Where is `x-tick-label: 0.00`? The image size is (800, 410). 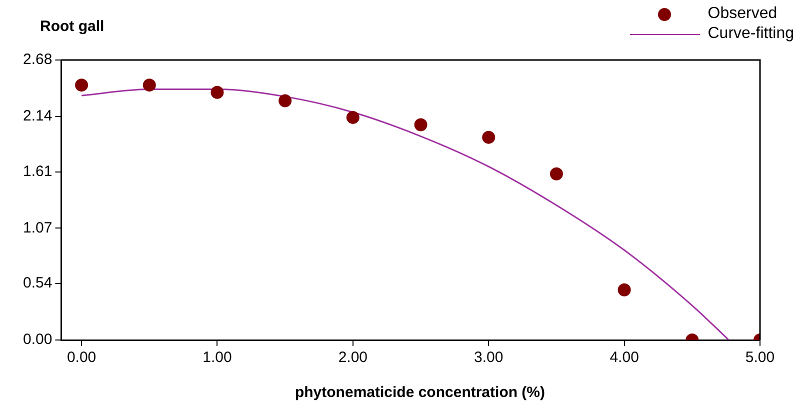 x-tick-label: 0.00 is located at coordinates (81, 357).